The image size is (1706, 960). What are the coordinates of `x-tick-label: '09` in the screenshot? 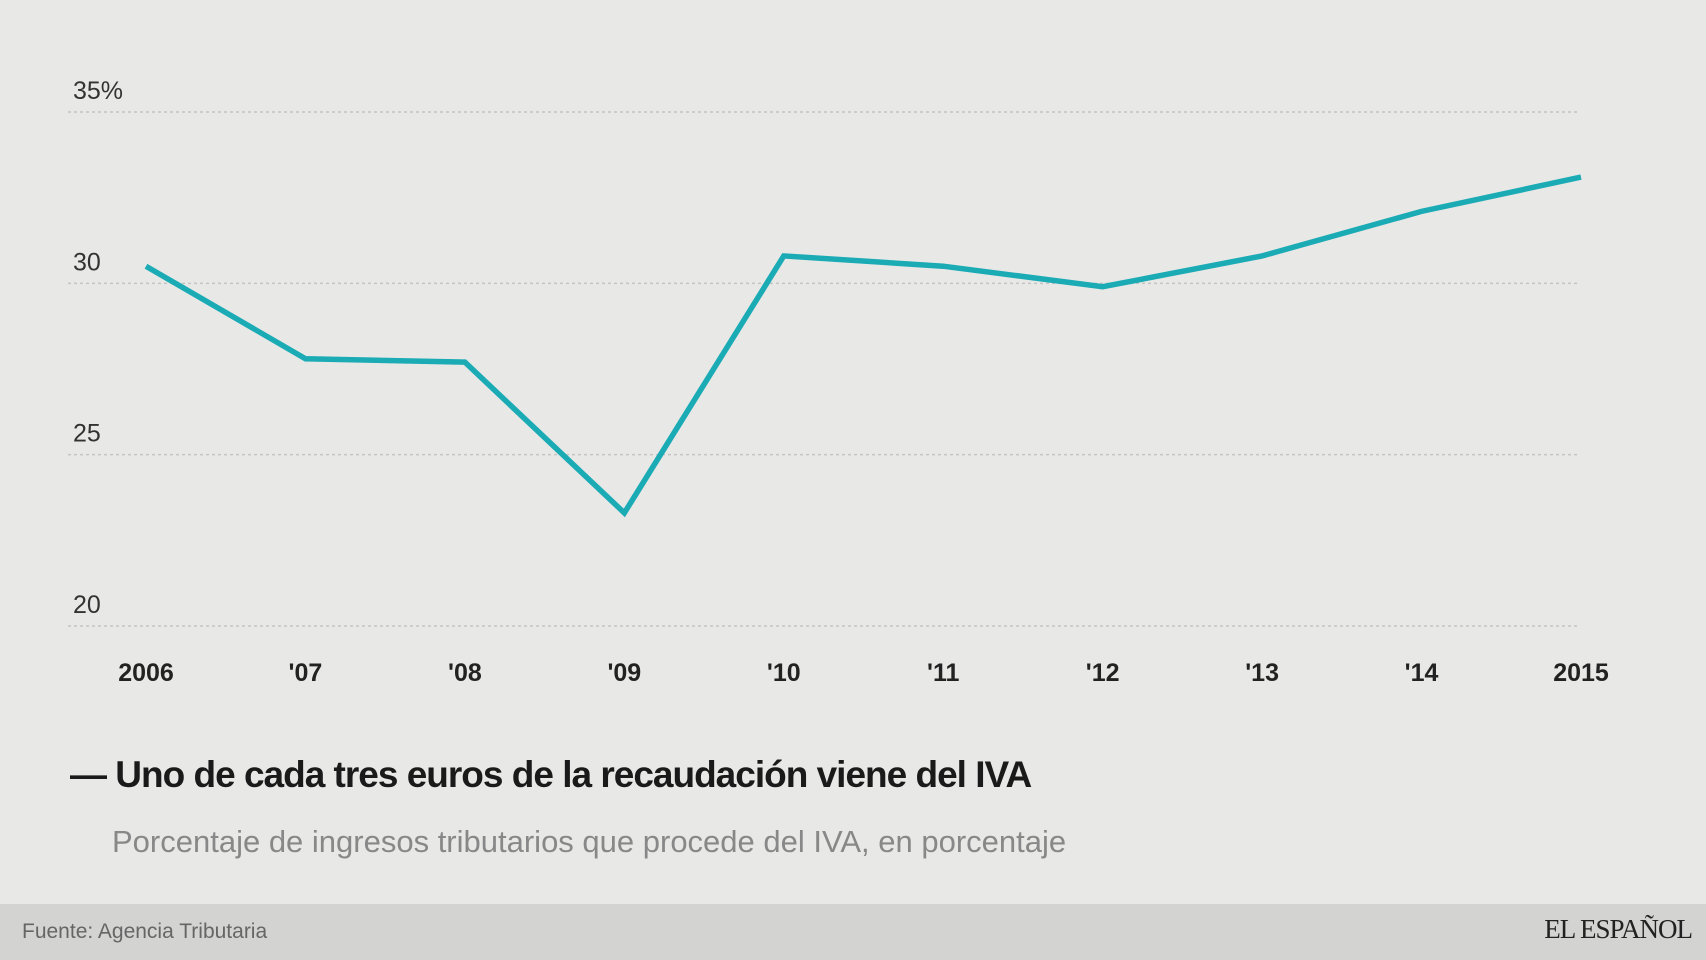 It's located at (624, 673).